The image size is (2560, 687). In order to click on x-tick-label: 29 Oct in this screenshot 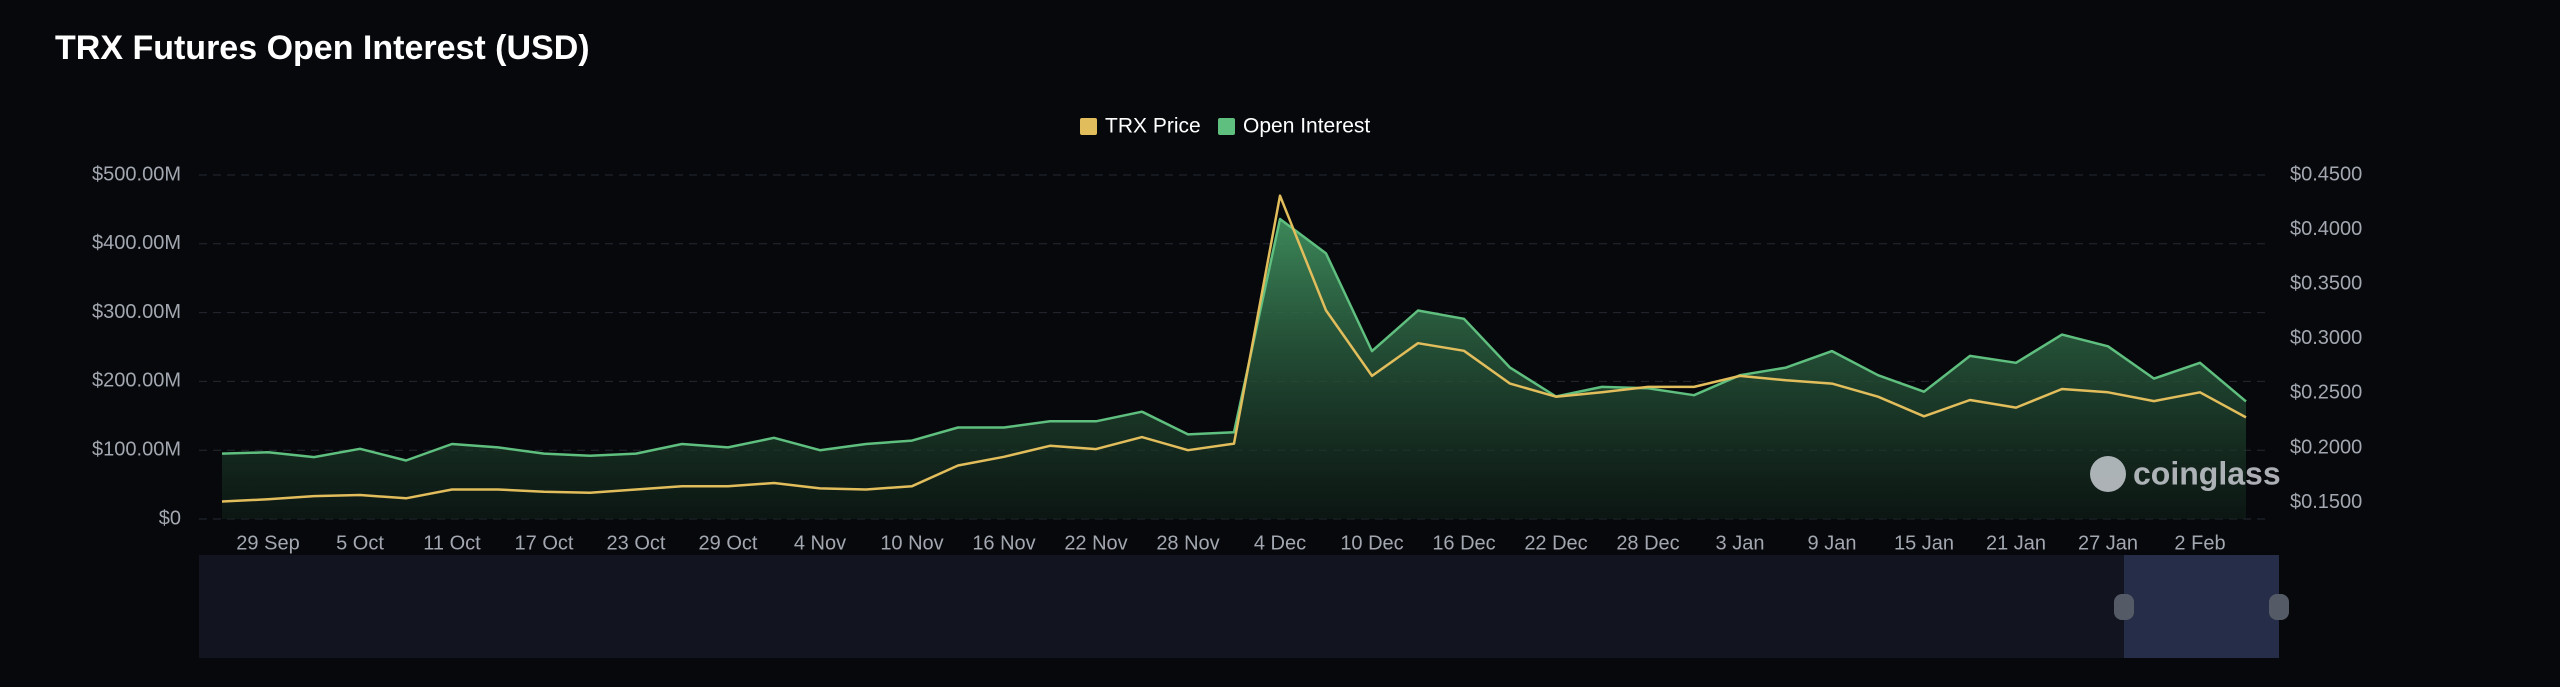, I will do `click(728, 543)`.